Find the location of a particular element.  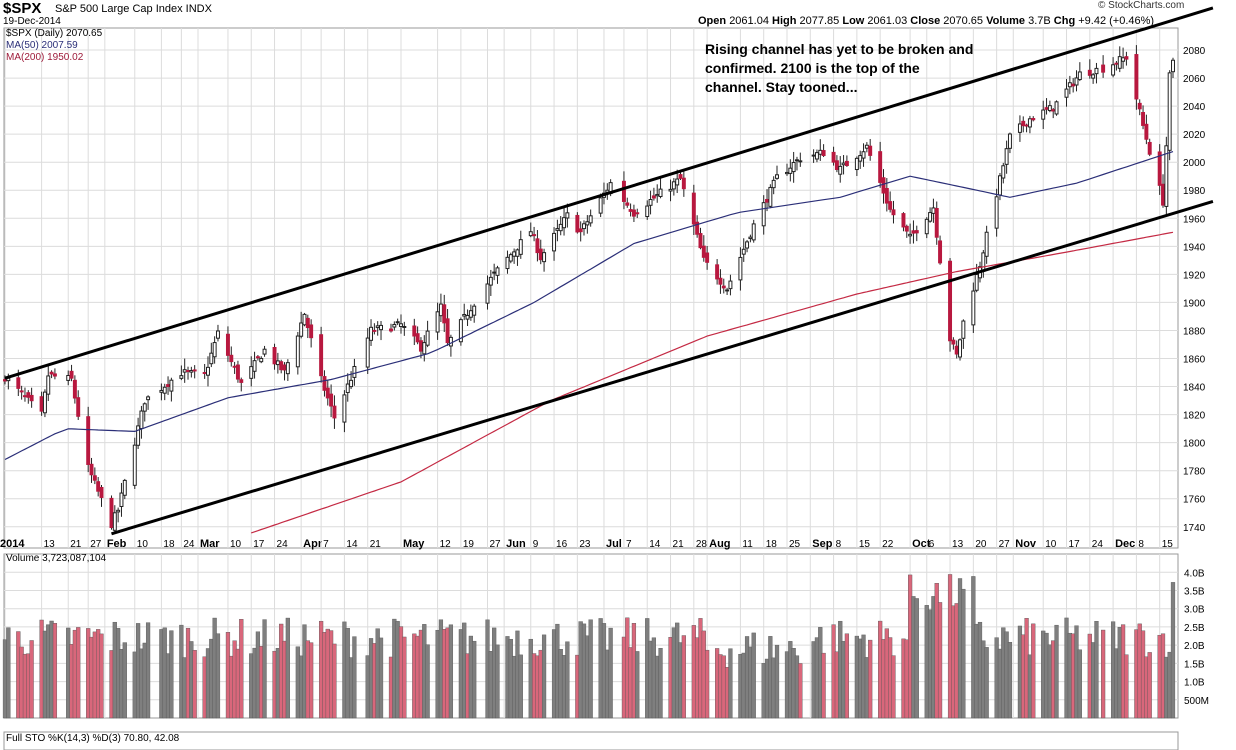

stockcharts-logo: © StockCharts.com is located at coordinates (1141, 5).